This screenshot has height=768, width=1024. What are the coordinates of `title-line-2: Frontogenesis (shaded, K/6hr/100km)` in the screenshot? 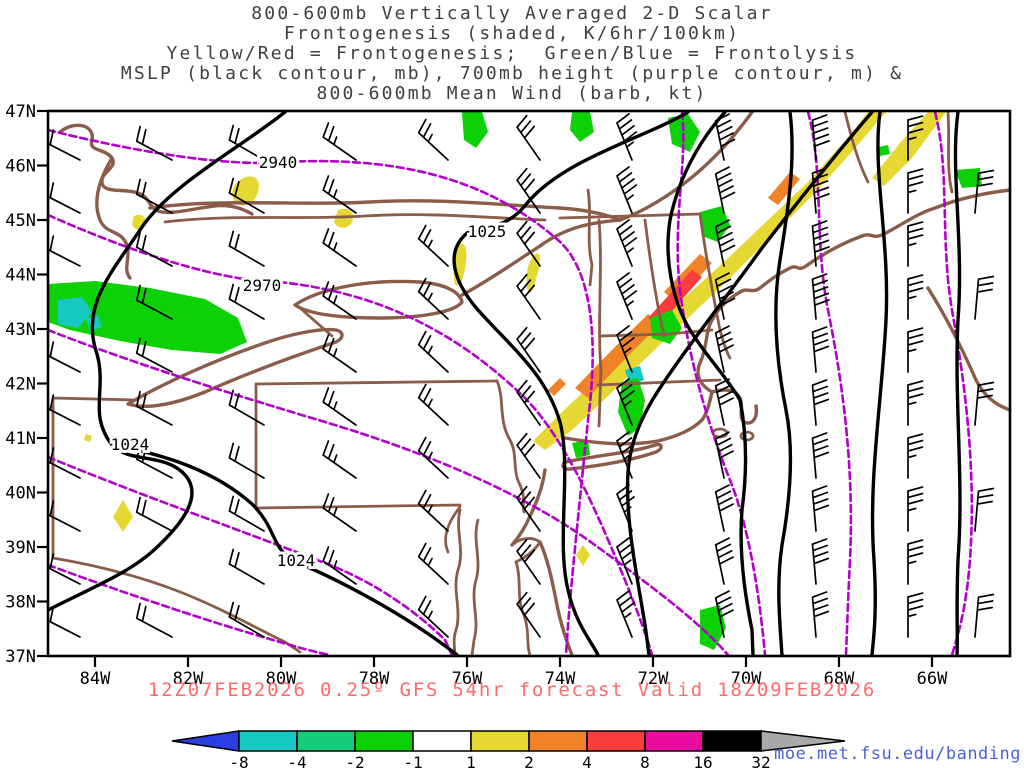 It's located at (512, 33).